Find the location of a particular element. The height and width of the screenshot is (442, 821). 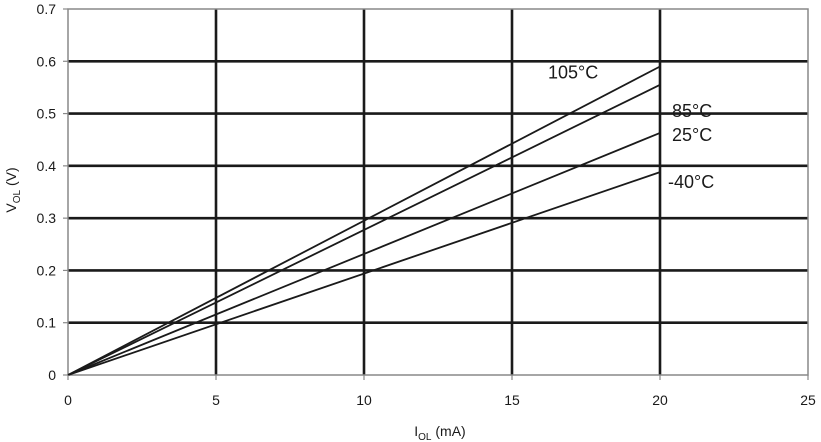

y-tick-label: 0.2 is located at coordinates (47, 270).